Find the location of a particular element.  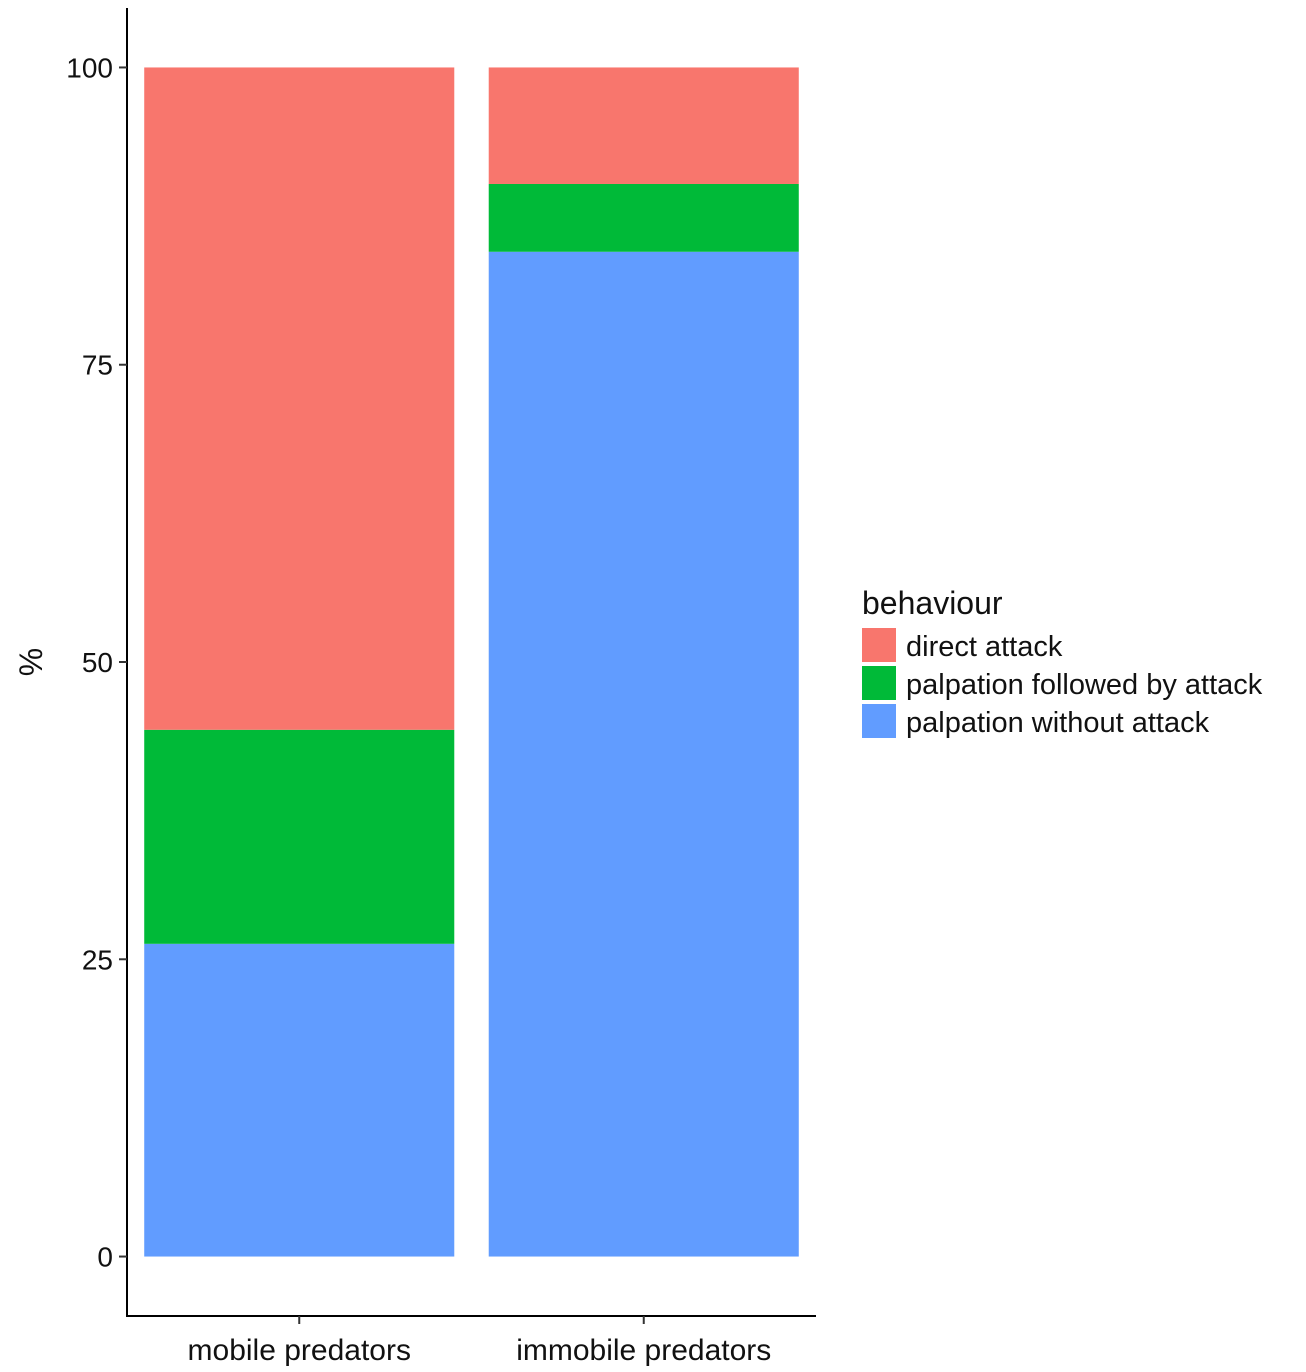

y-tick-label: 75 is located at coordinates (97, 365).